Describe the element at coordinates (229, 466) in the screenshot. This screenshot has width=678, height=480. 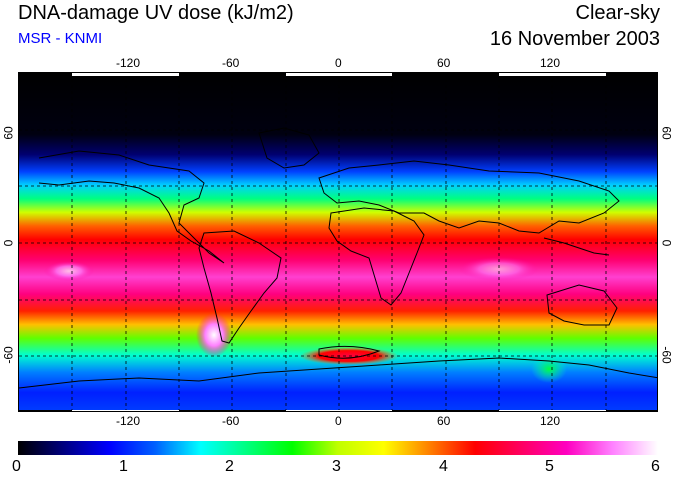
I see `colorbar-label: 2` at that location.